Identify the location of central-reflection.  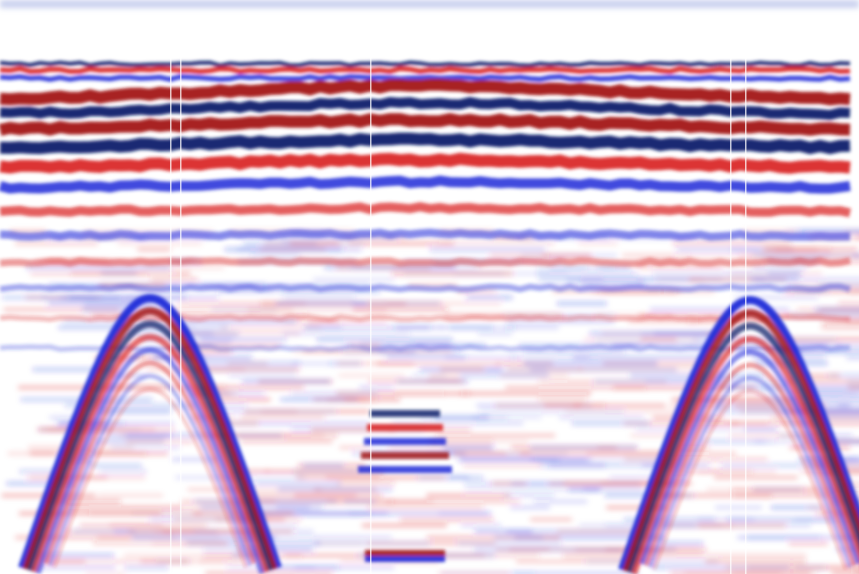
(405, 441).